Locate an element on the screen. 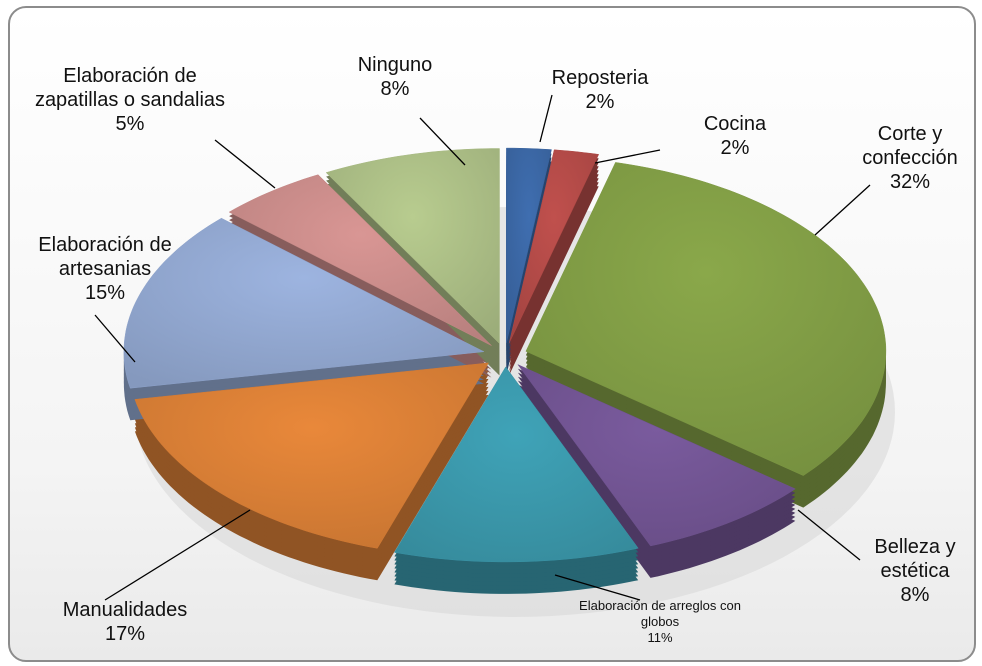 This screenshot has height=666, width=982. value-label: 5% is located at coordinates (130, 124).